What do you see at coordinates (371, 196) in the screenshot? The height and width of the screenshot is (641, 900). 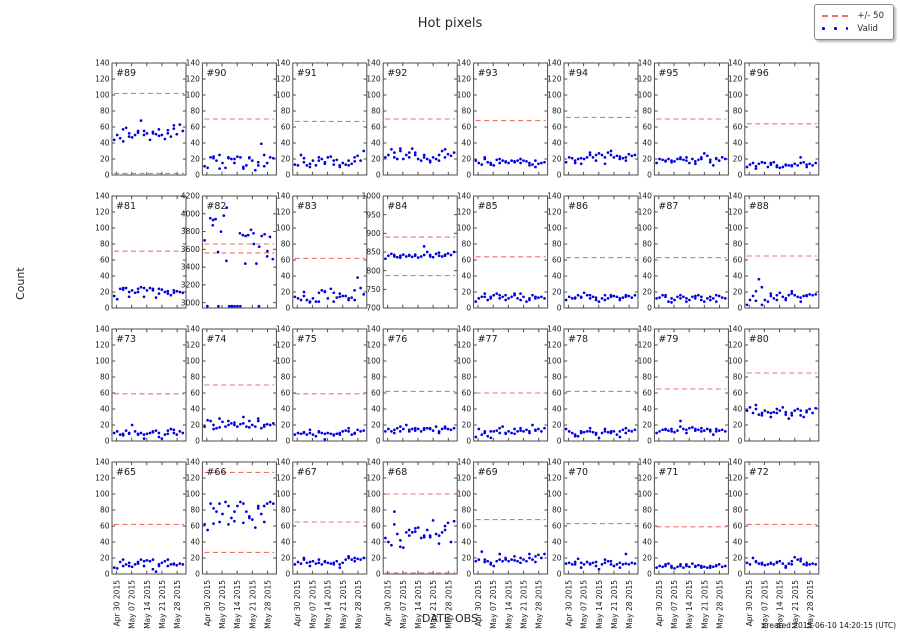 I see `svg-text: 1000` at bounding box center [371, 196].